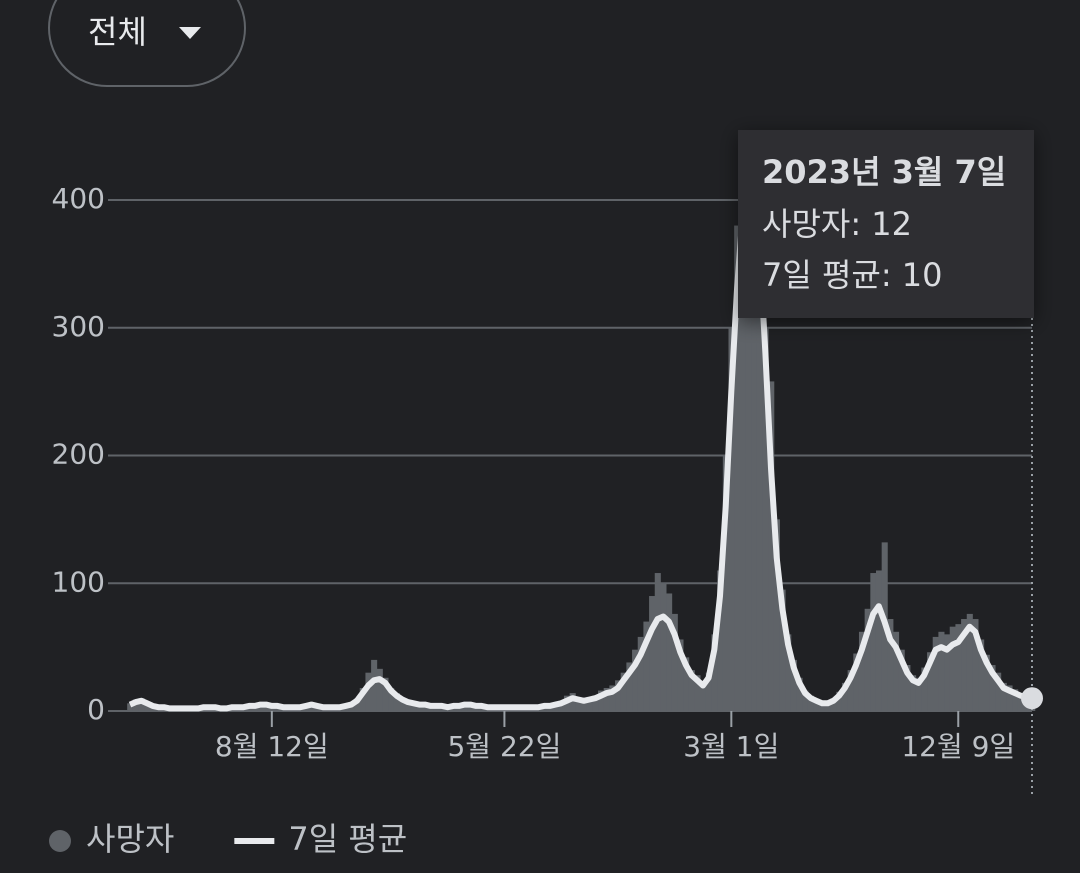 This screenshot has width=1080, height=873. Describe the element at coordinates (78, 326) in the screenshot. I see `y-tick-label: 300` at that location.